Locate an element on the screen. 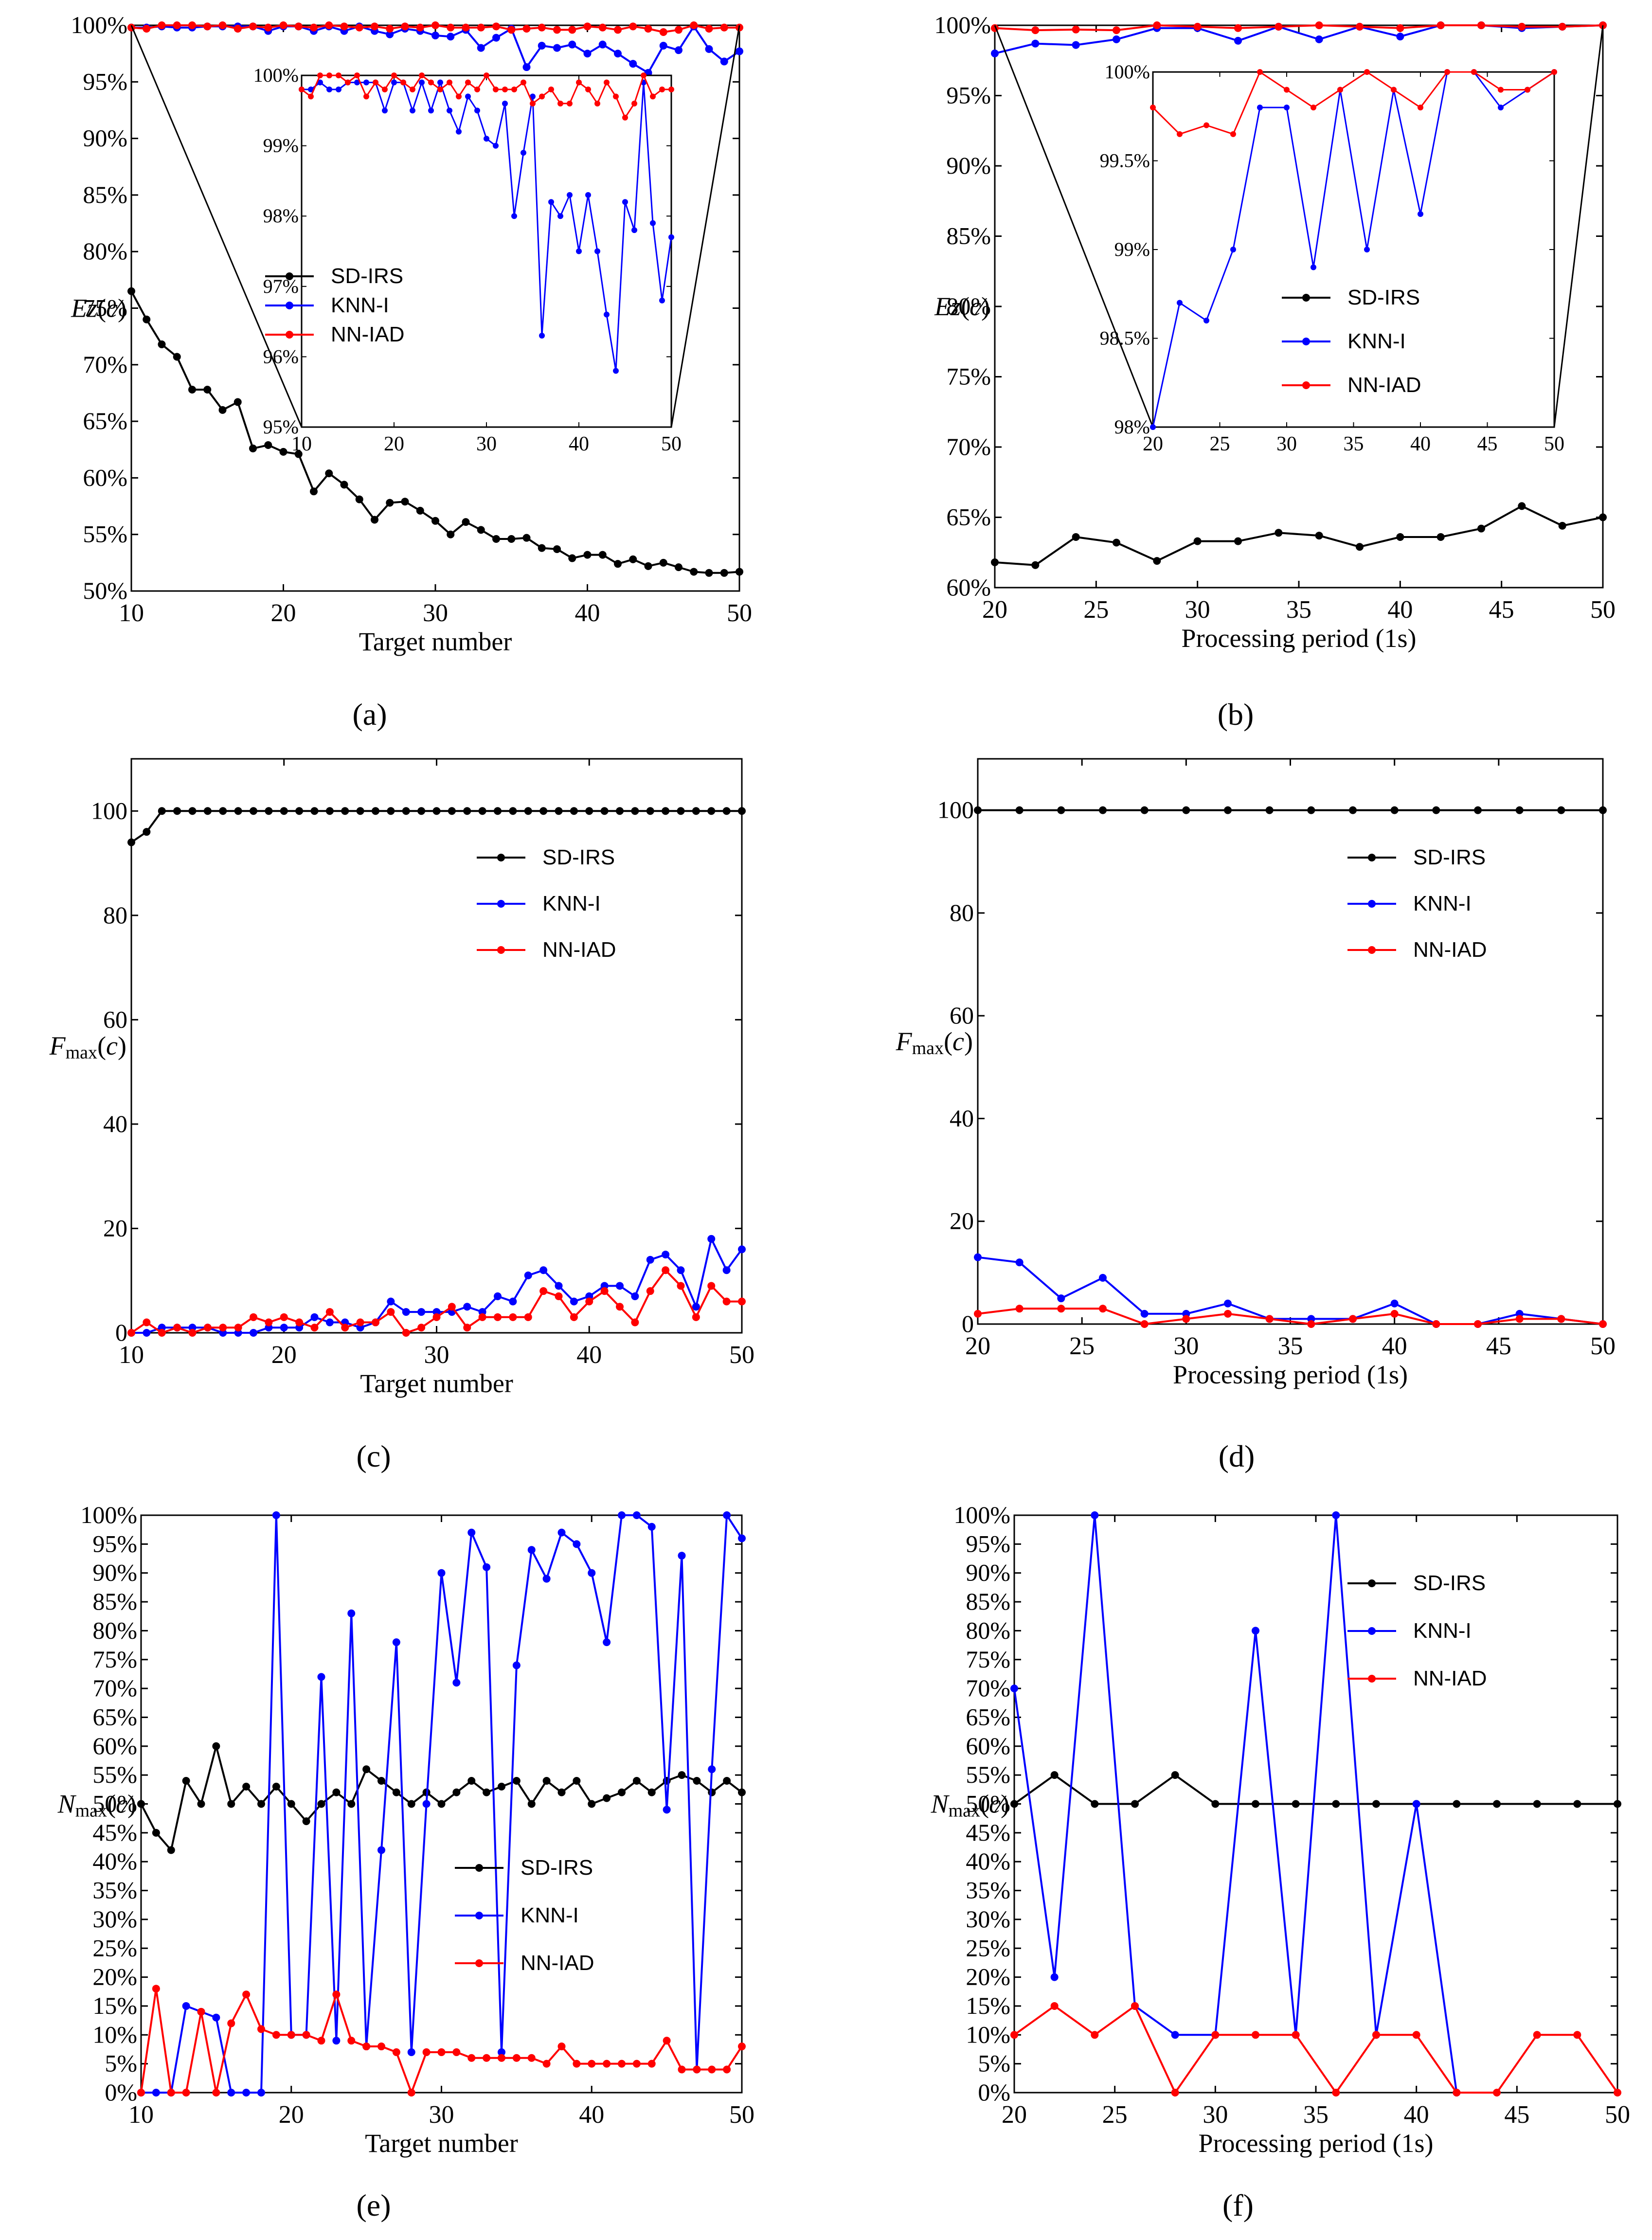 The width and height of the screenshot is (1652, 2240). x-tick-label: 35 is located at coordinates (1298, 610).